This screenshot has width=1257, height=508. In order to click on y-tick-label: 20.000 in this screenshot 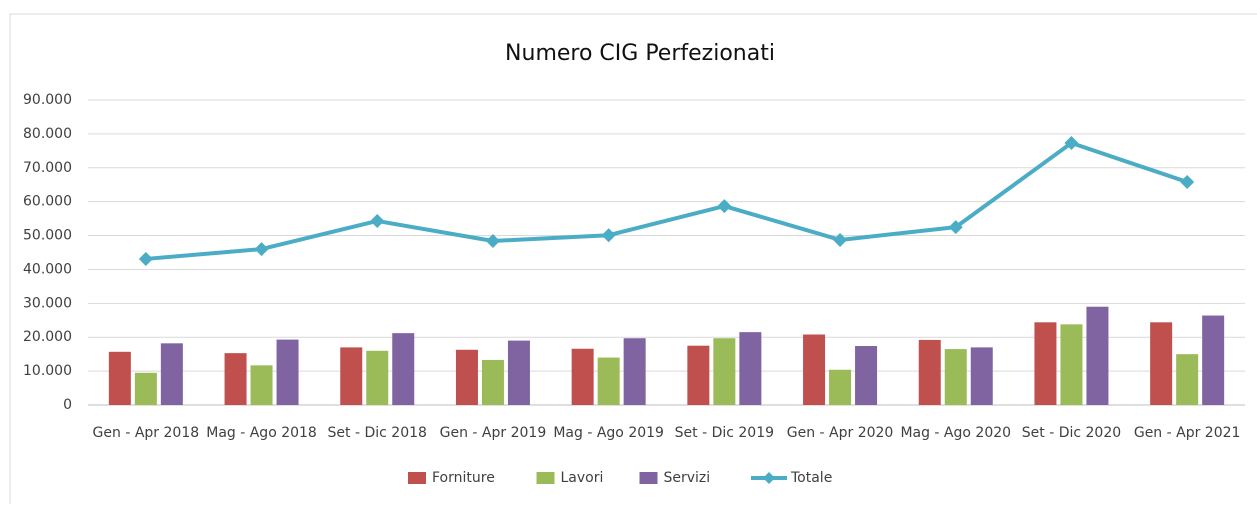, I will do `click(47, 337)`.